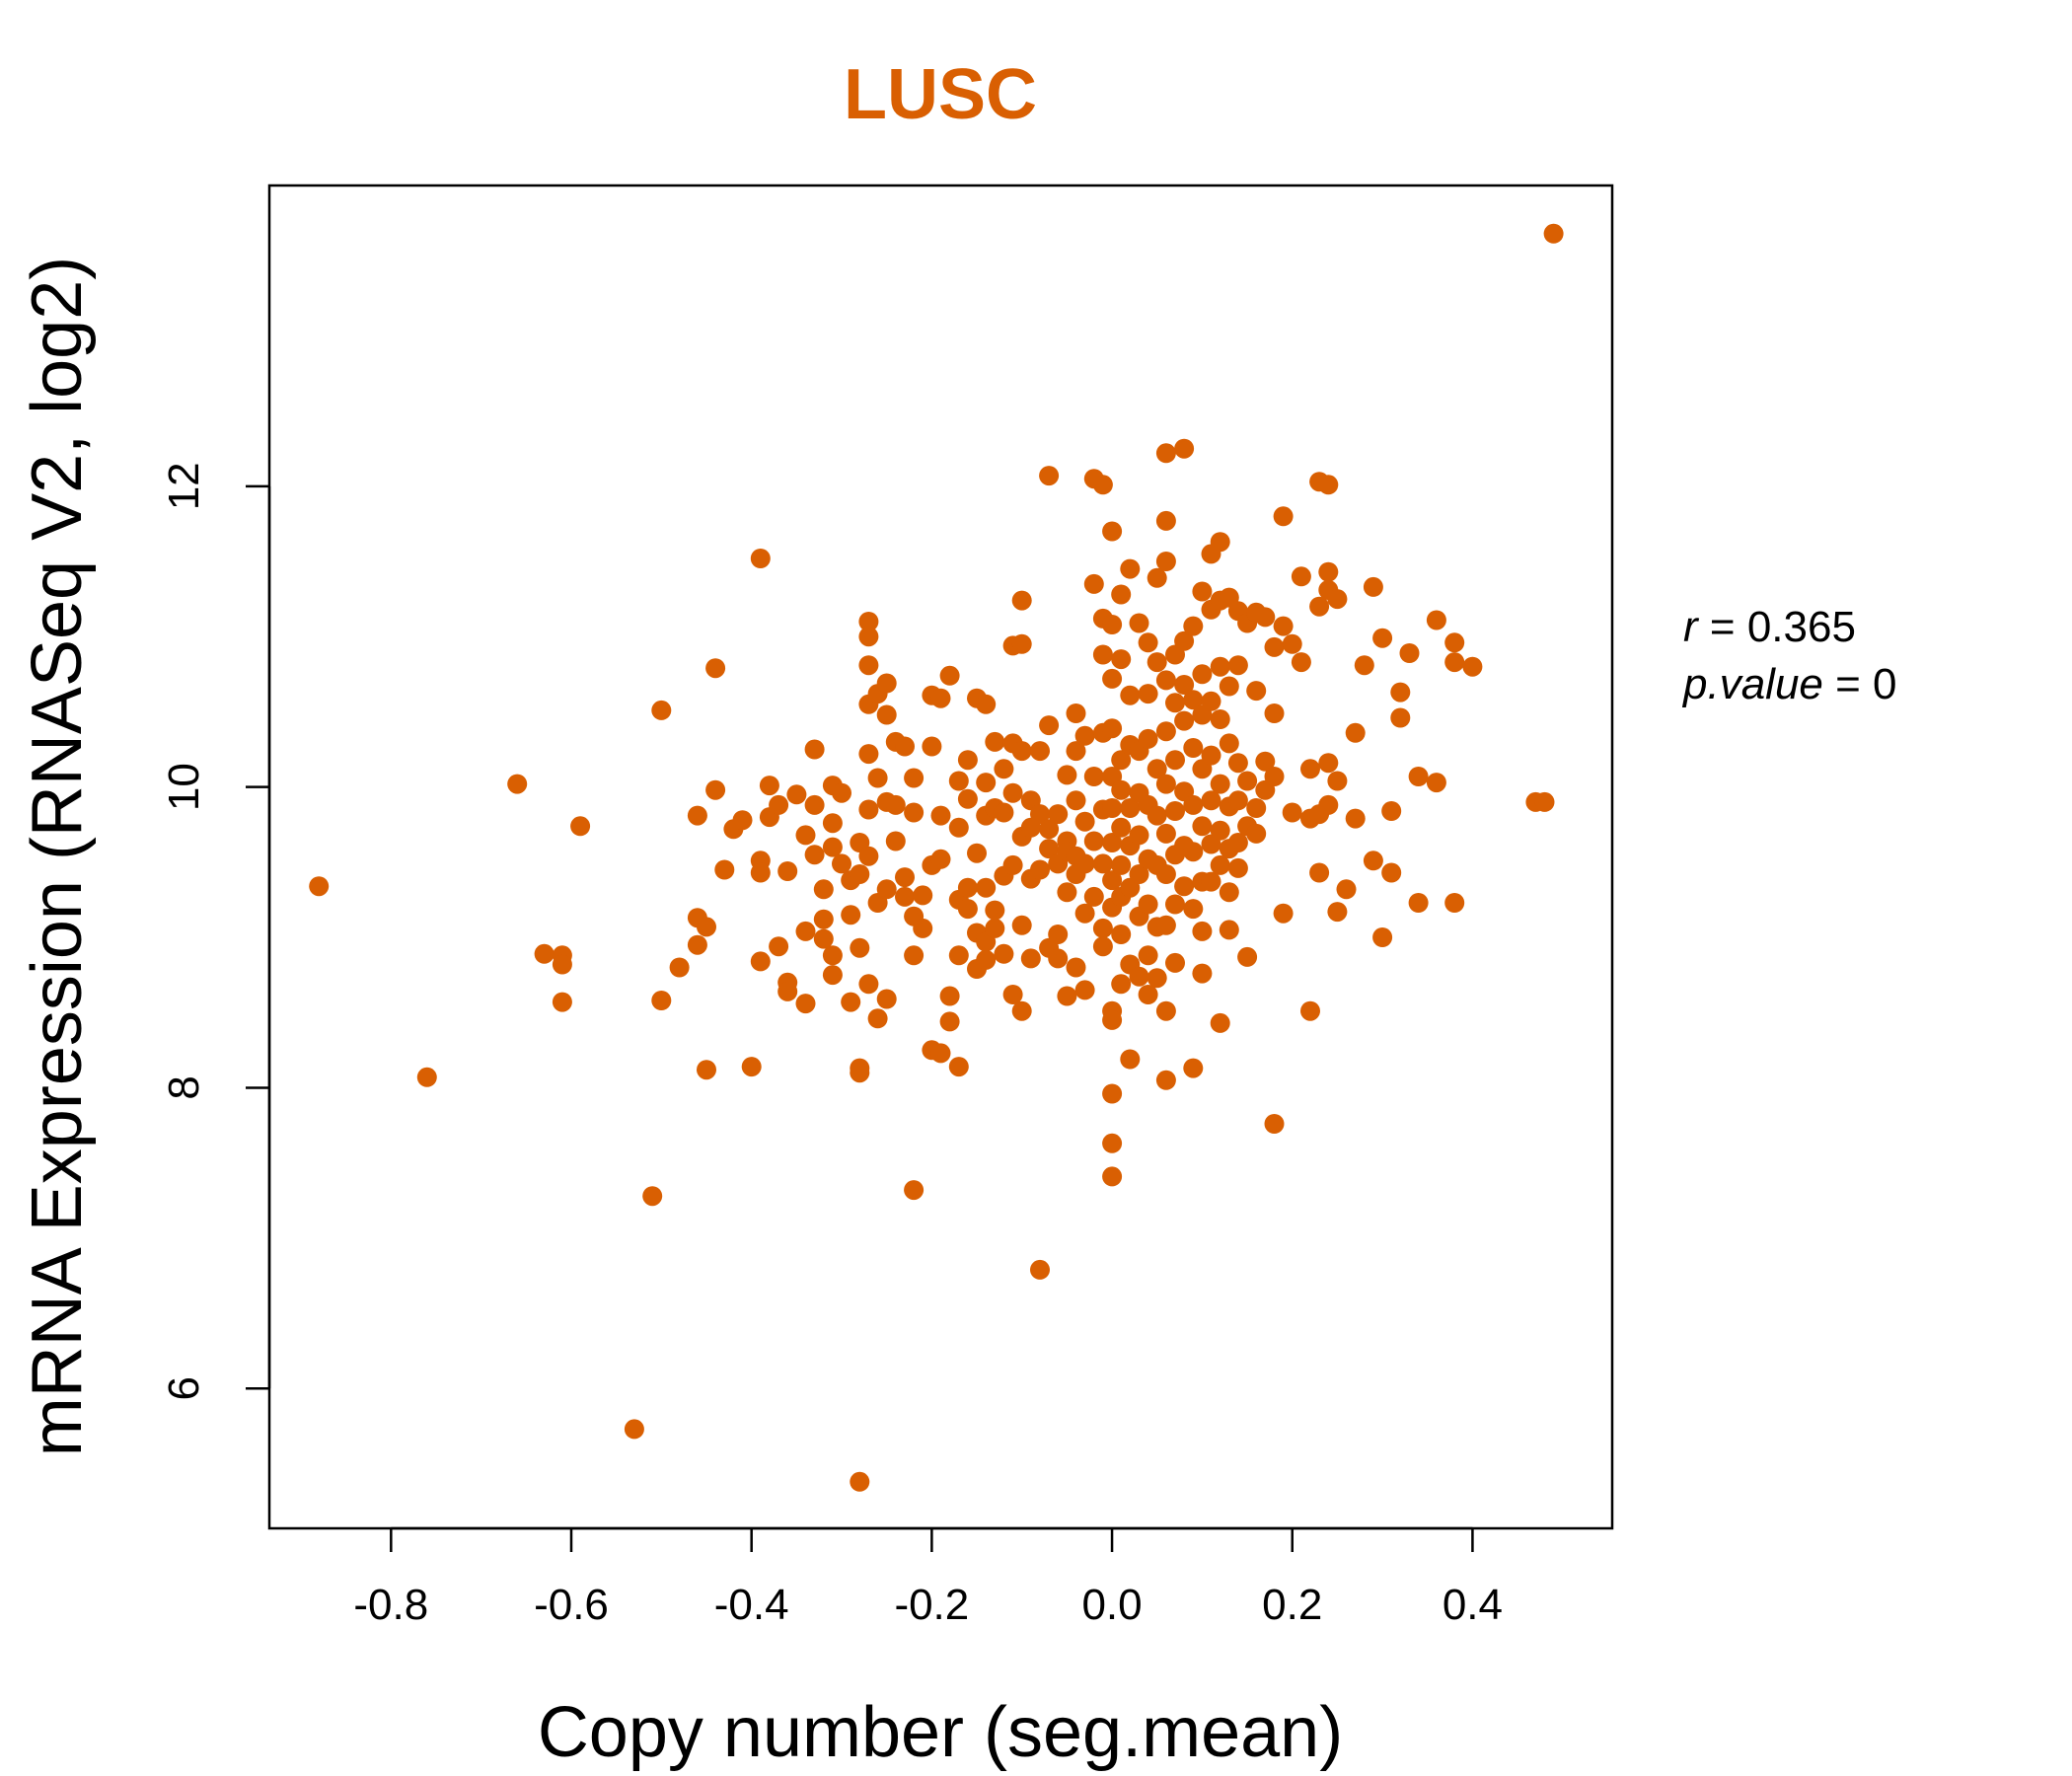 The image size is (2072, 1776). I want to click on r-value: 0.365, so click(1802, 627).